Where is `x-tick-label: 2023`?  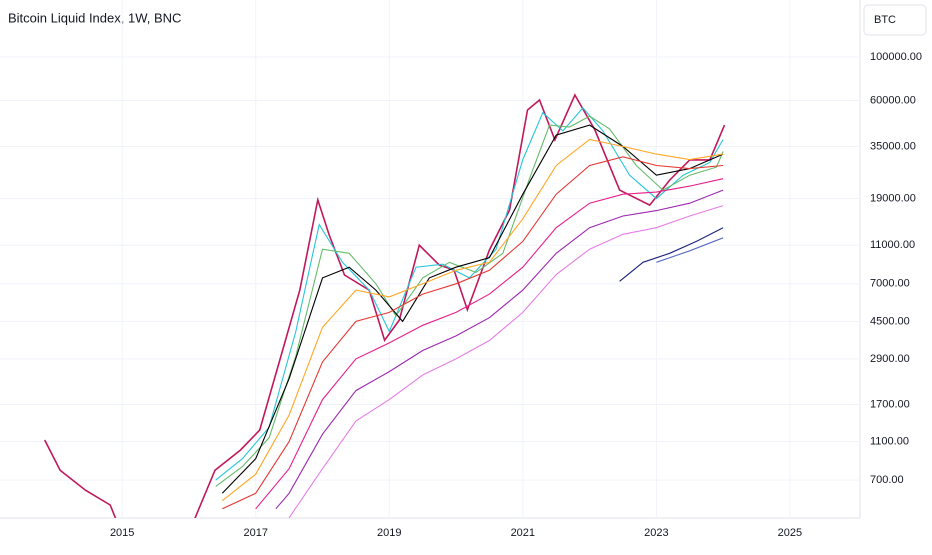 x-tick-label: 2023 is located at coordinates (656, 533).